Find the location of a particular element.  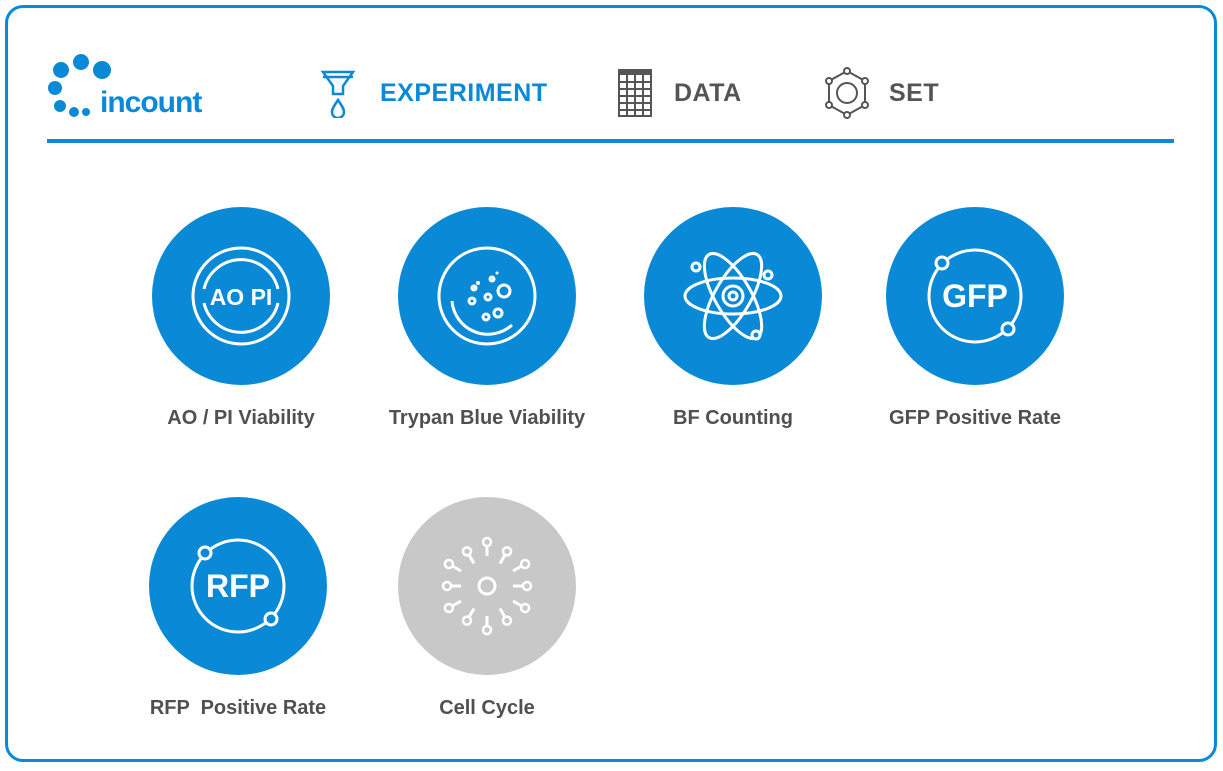

header-divider is located at coordinates (610, 141).